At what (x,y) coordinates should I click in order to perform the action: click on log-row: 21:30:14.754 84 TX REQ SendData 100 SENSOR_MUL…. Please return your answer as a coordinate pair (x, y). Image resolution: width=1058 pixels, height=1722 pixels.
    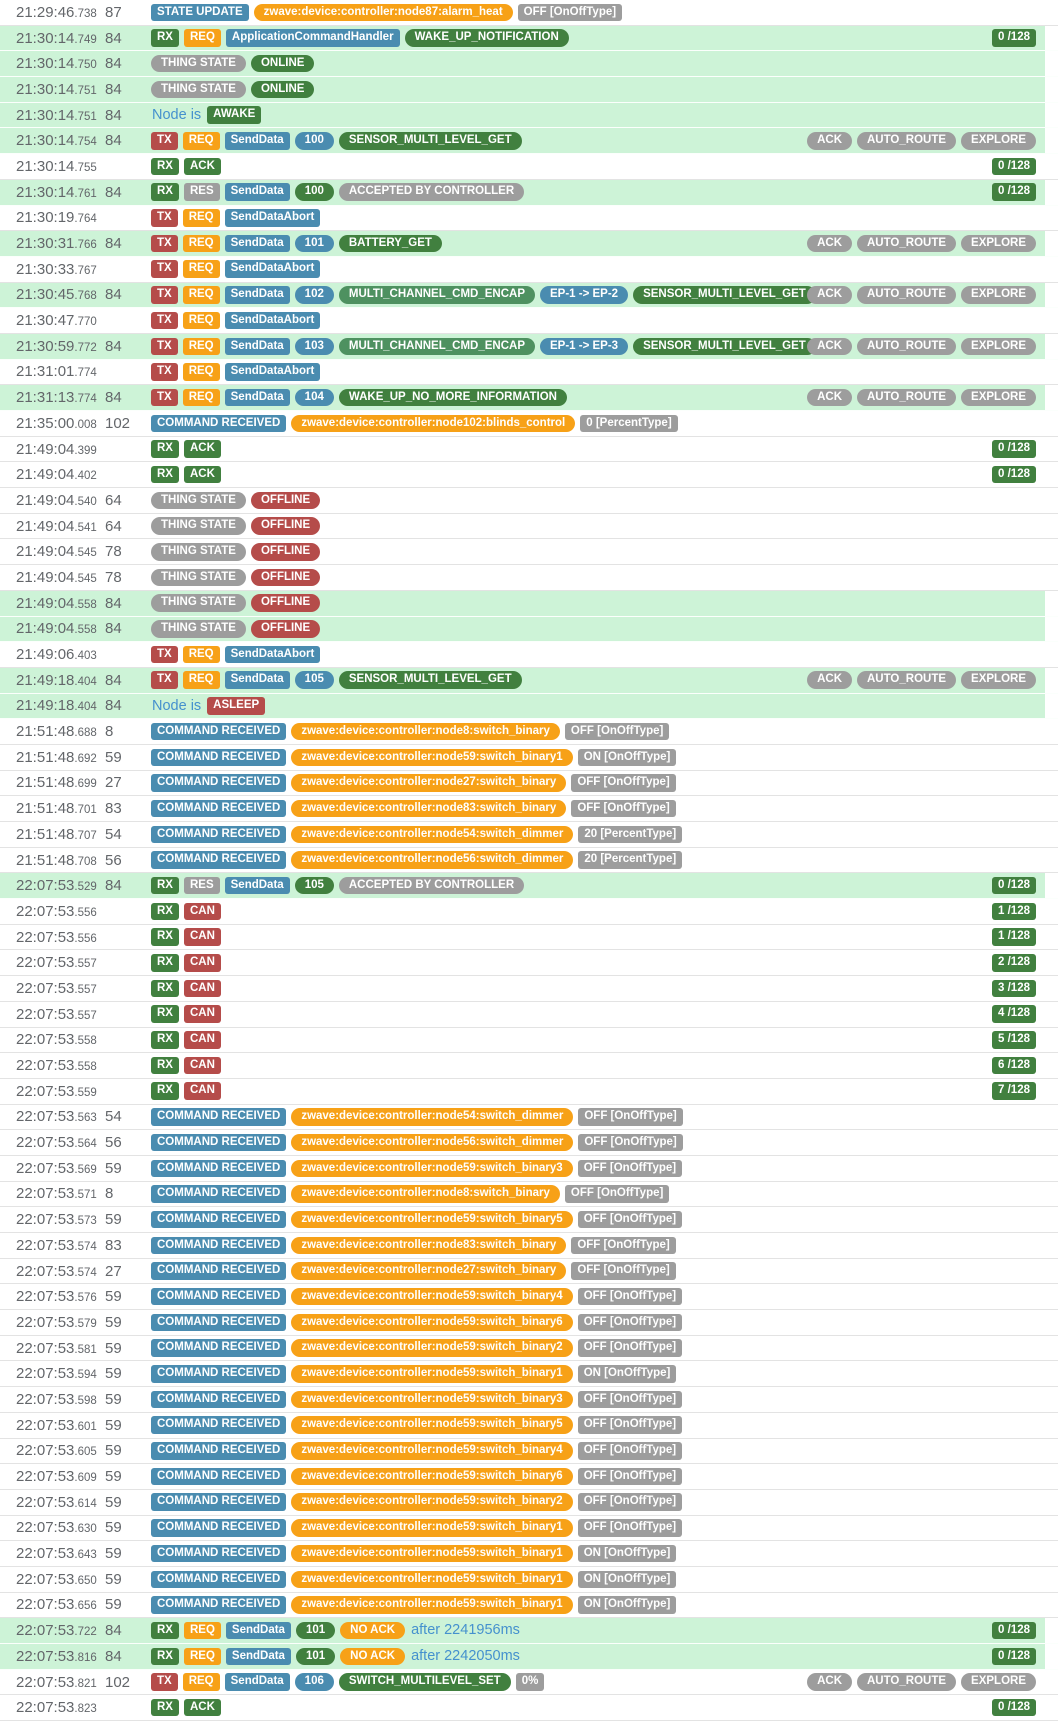
    Looking at the image, I should click on (529, 141).